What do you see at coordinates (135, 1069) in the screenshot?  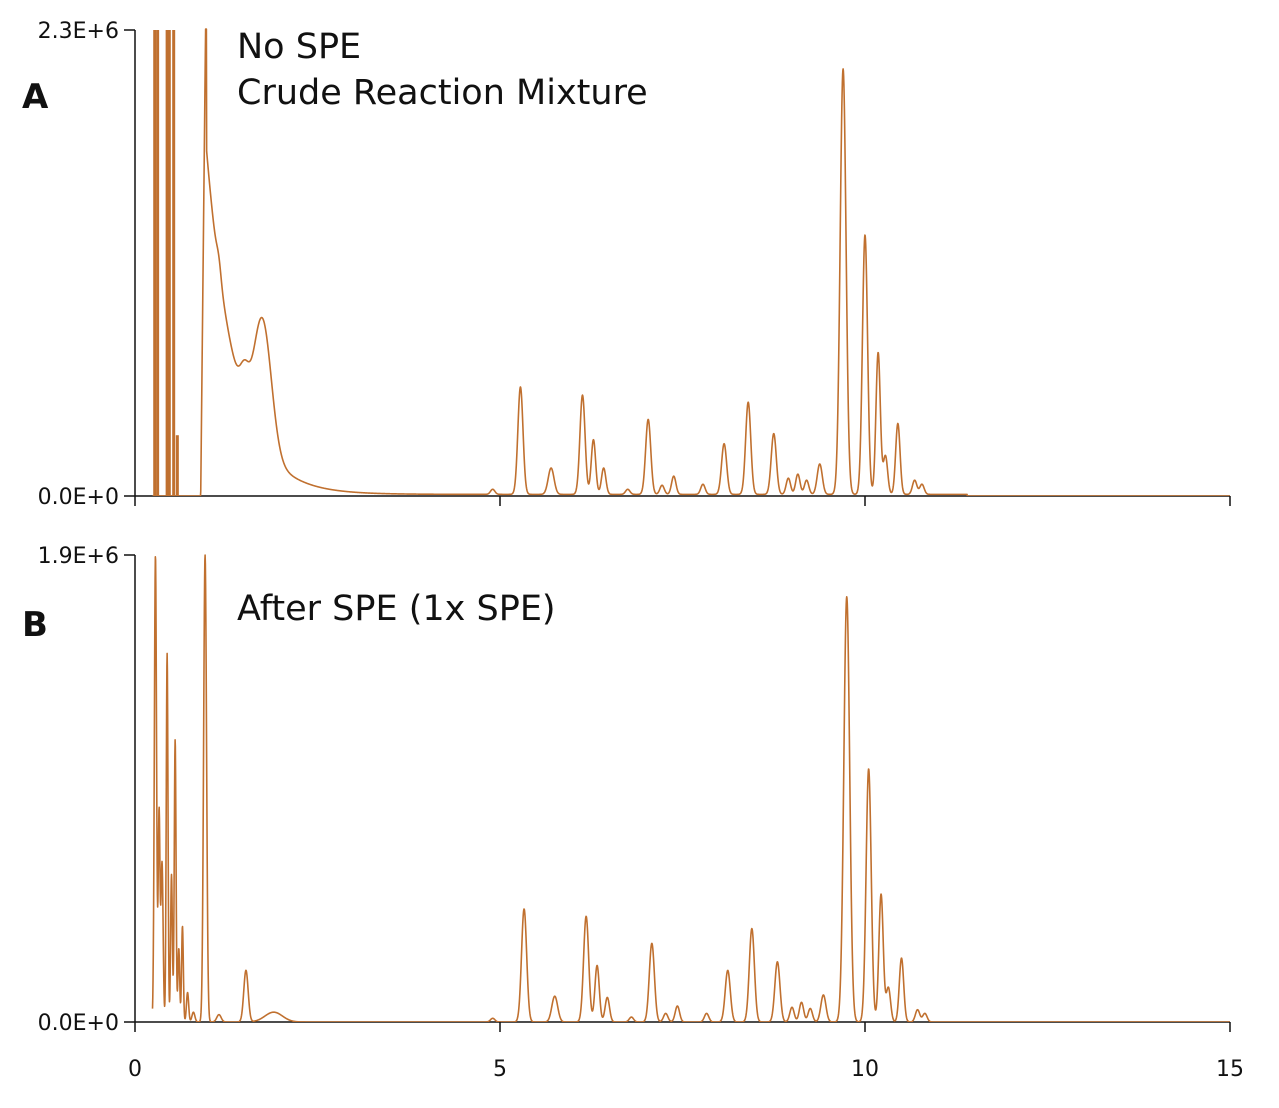 I see `panel-b-x-tick-label: 0` at bounding box center [135, 1069].